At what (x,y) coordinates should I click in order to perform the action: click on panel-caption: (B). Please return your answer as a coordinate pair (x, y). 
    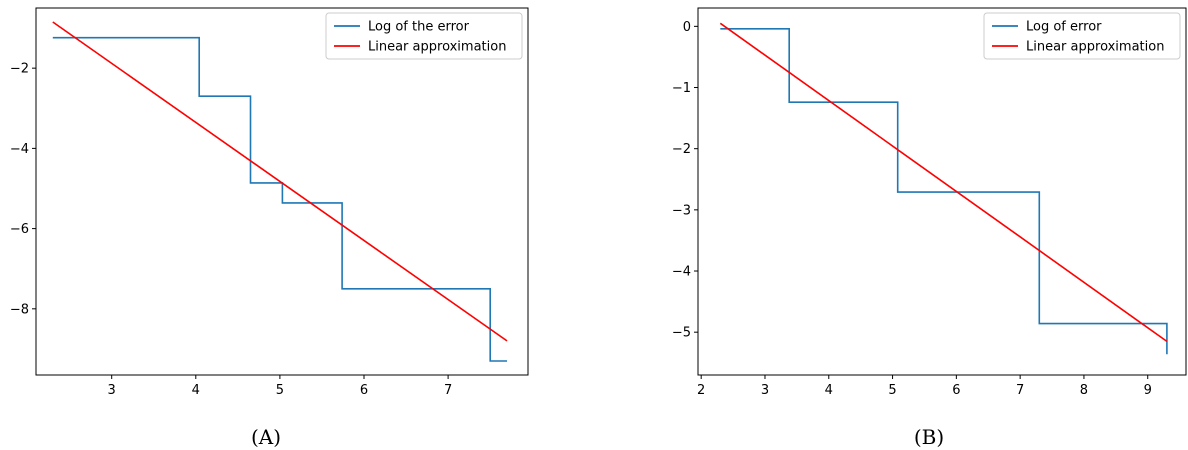
    Looking at the image, I should click on (929, 437).